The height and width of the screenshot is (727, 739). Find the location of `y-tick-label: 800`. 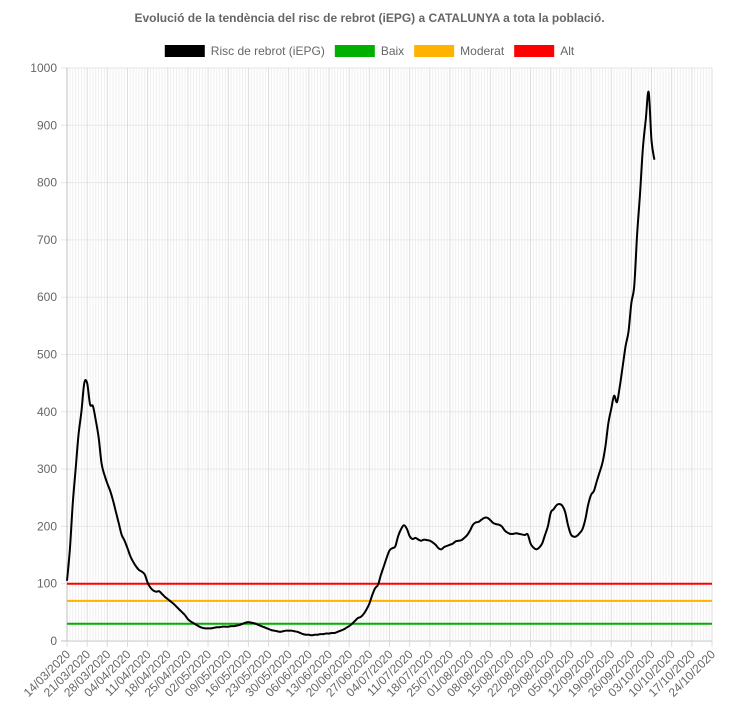

y-tick-label: 800 is located at coordinates (47, 183).